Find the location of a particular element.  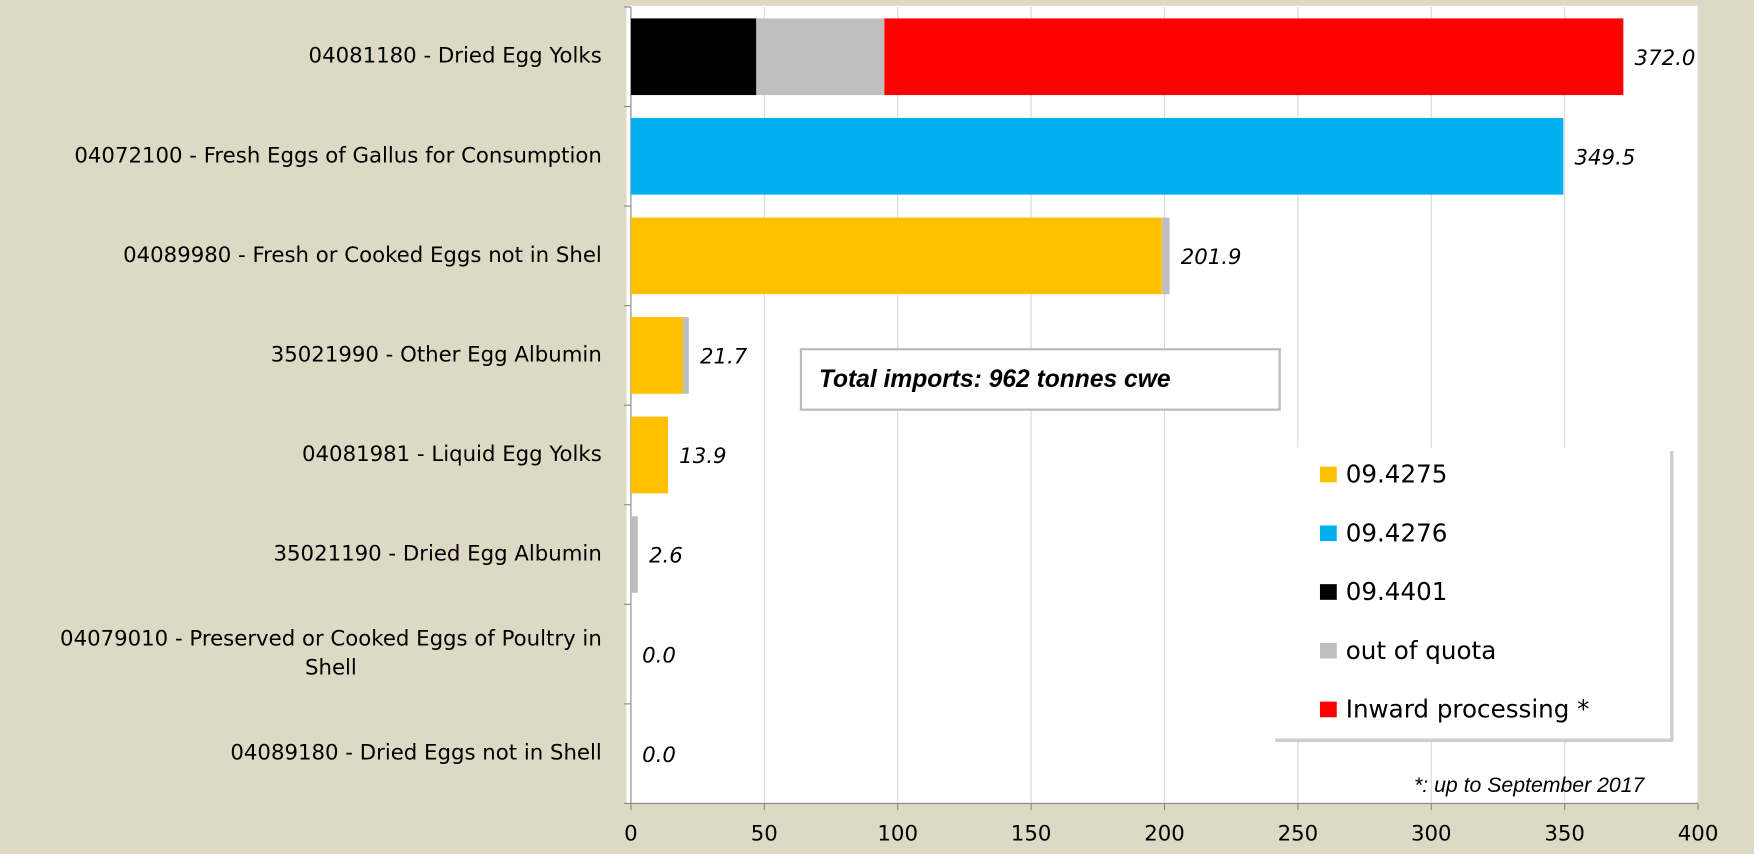

y-tick-label: 35021190 - Dried Egg Albumin is located at coordinates (438, 554).